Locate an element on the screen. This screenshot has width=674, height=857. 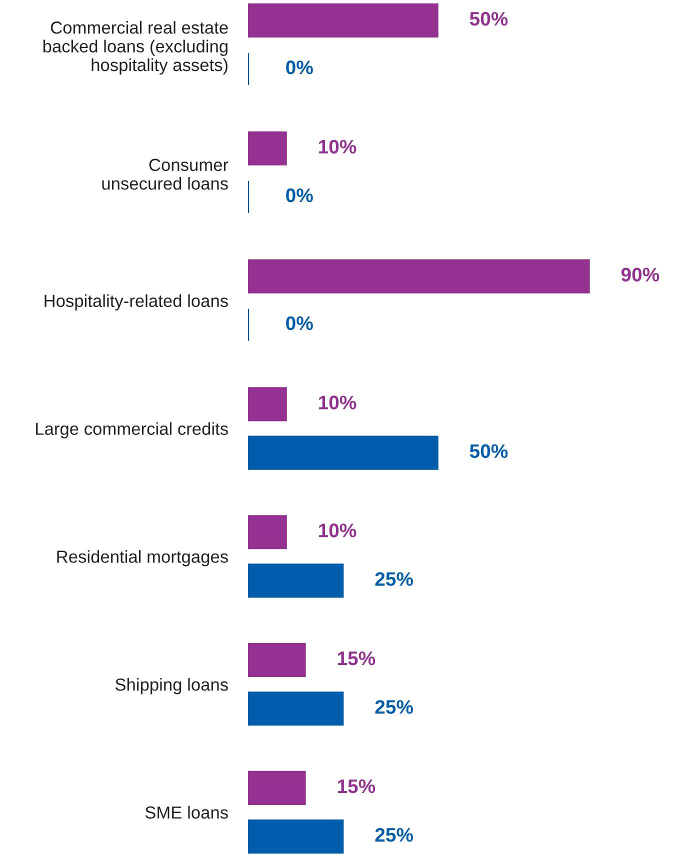
y-tick-label: Hospitality-related loans is located at coordinates (136, 302).